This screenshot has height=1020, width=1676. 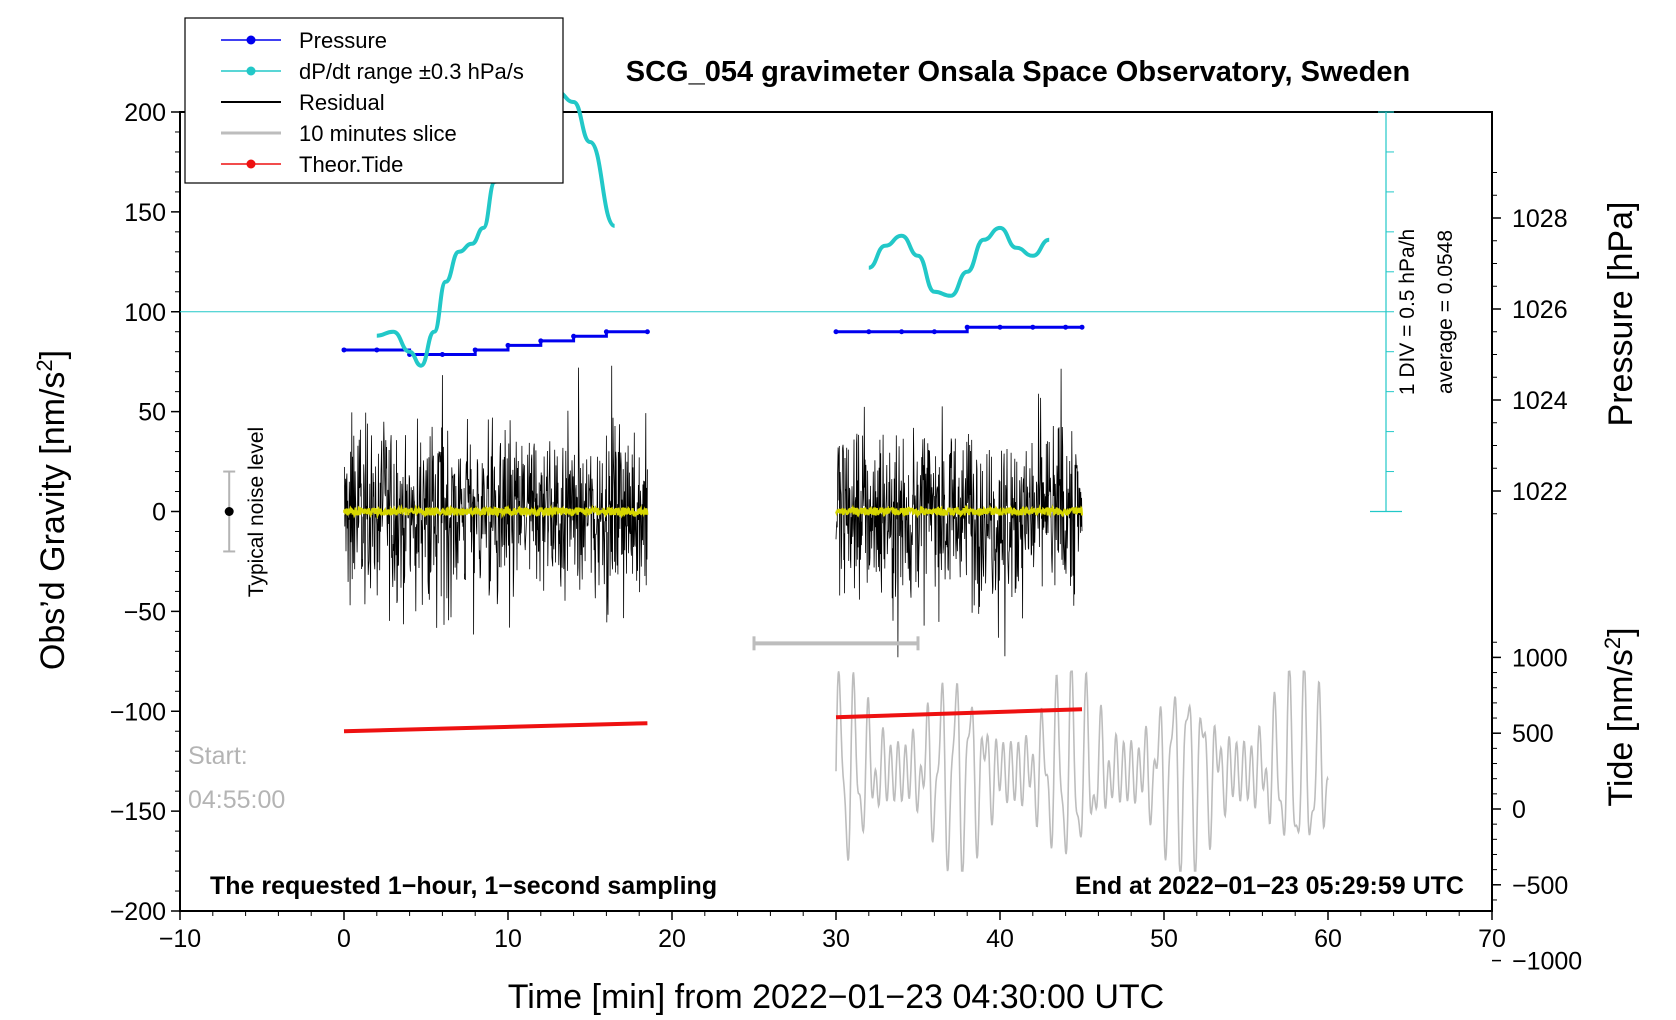 What do you see at coordinates (1621, 314) in the screenshot?
I see `pressure-axis-title: Pressure [hPa]` at bounding box center [1621, 314].